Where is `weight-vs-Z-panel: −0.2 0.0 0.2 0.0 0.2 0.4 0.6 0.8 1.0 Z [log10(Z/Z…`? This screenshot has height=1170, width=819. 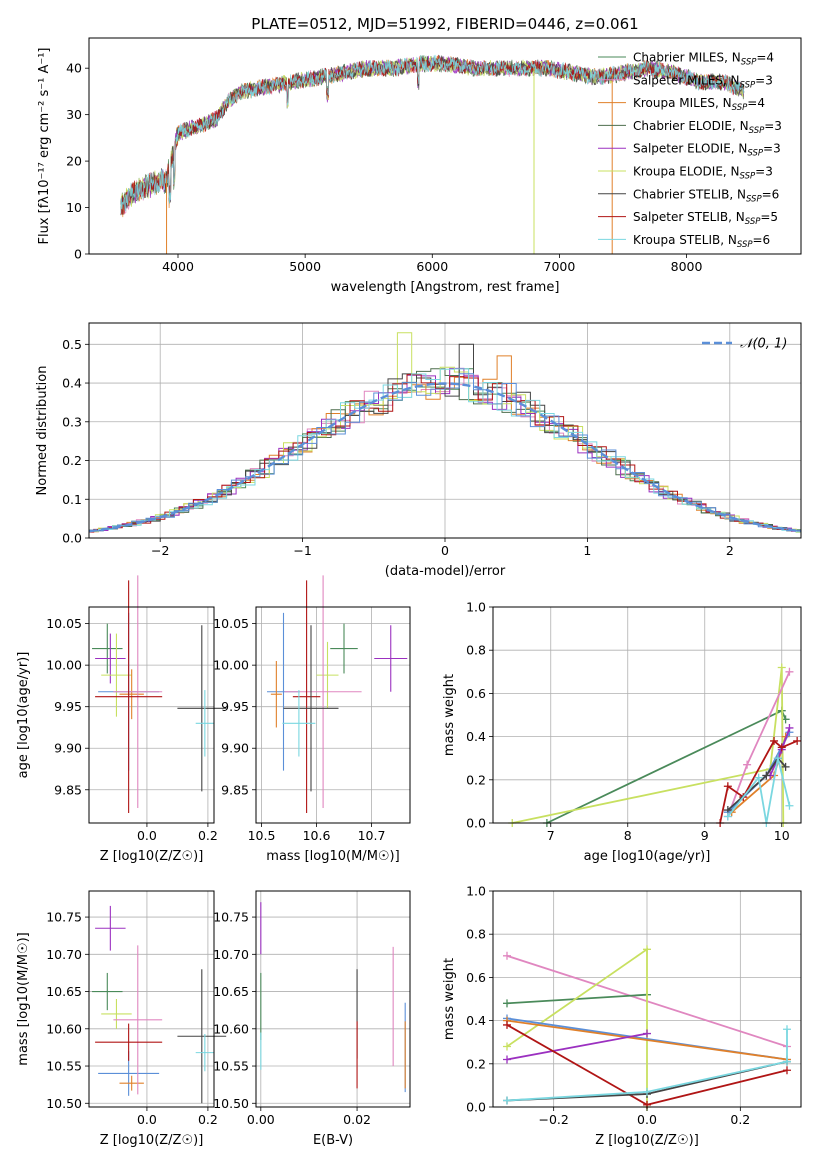 weight-vs-Z-panel: −0.2 0.0 0.2 0.0 0.2 0.4 0.6 0.8 1.0 Z [log10(Z/Z… is located at coordinates (622, 1016).